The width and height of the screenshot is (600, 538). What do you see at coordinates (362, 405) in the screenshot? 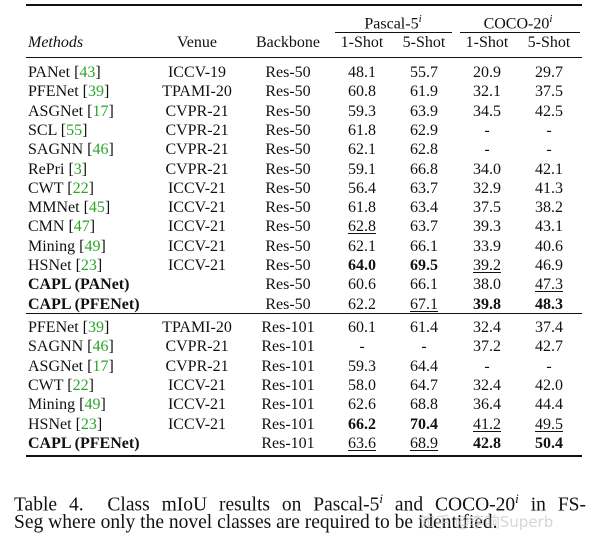
I see `score-cell: 62.6` at bounding box center [362, 405].